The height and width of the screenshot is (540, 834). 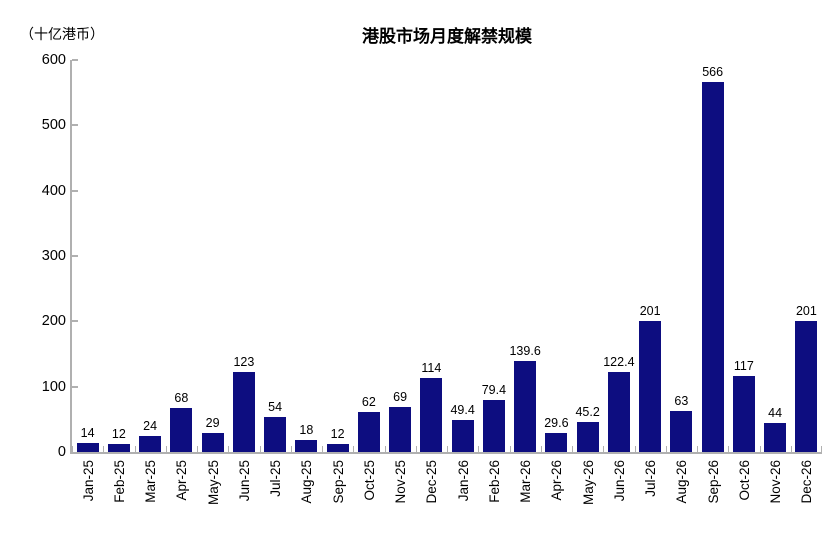 What do you see at coordinates (557, 480) in the screenshot?
I see `x-axis-tick-label: Apr-26` at bounding box center [557, 480].